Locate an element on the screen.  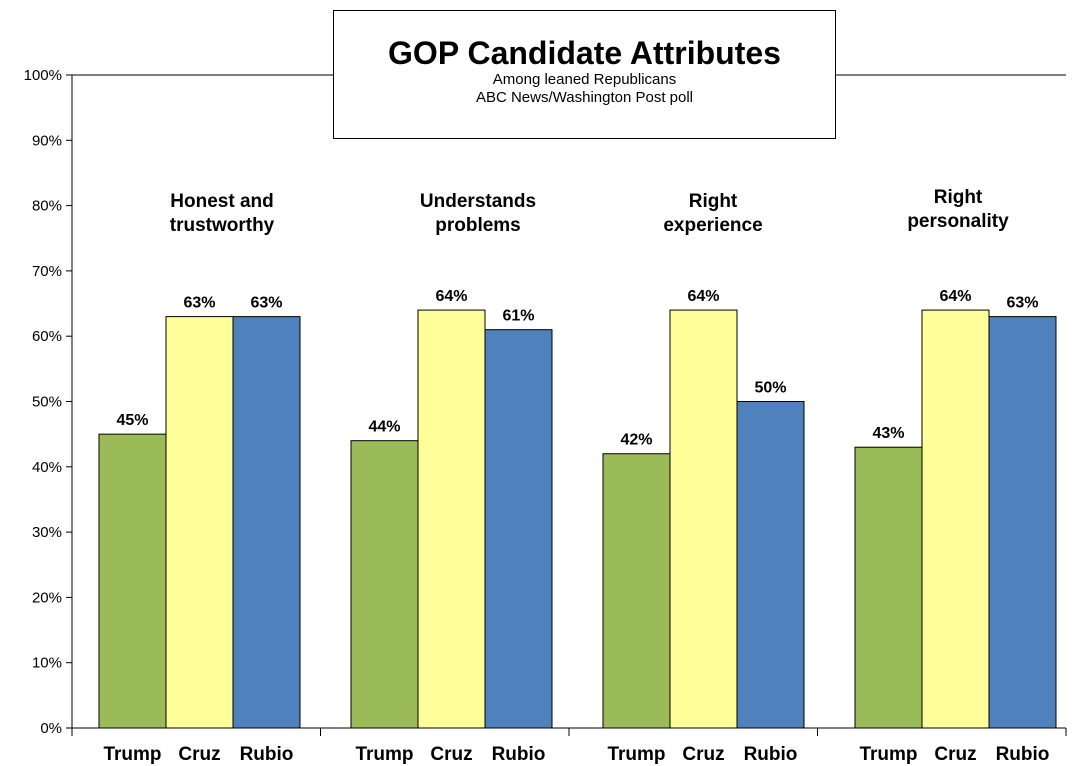
y-tick-label: 90% is located at coordinates (47, 140).